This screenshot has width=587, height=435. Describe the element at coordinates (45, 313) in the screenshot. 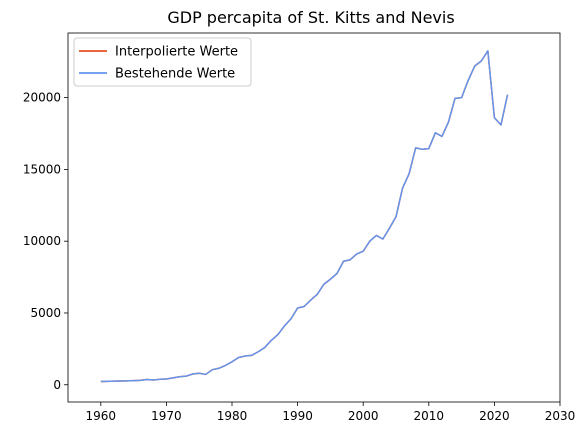

I see `y-tick-label: 5000` at that location.